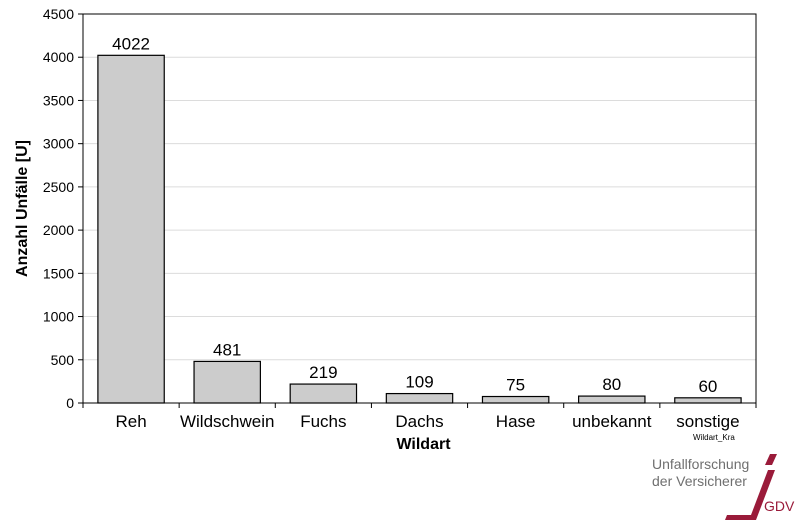  I want to click on bar-wildschwein, so click(227, 382).